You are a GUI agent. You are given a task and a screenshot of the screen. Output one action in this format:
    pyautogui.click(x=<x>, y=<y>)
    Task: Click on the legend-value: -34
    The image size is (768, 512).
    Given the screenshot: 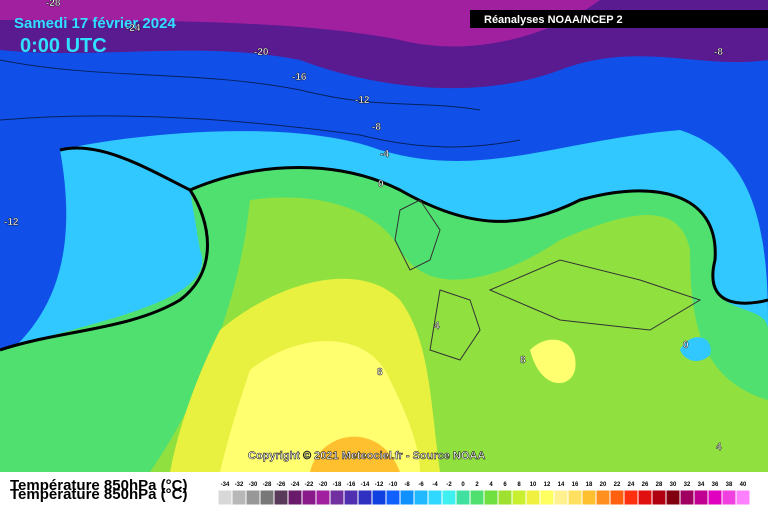 What is the action you would take?
    pyautogui.click(x=225, y=485)
    